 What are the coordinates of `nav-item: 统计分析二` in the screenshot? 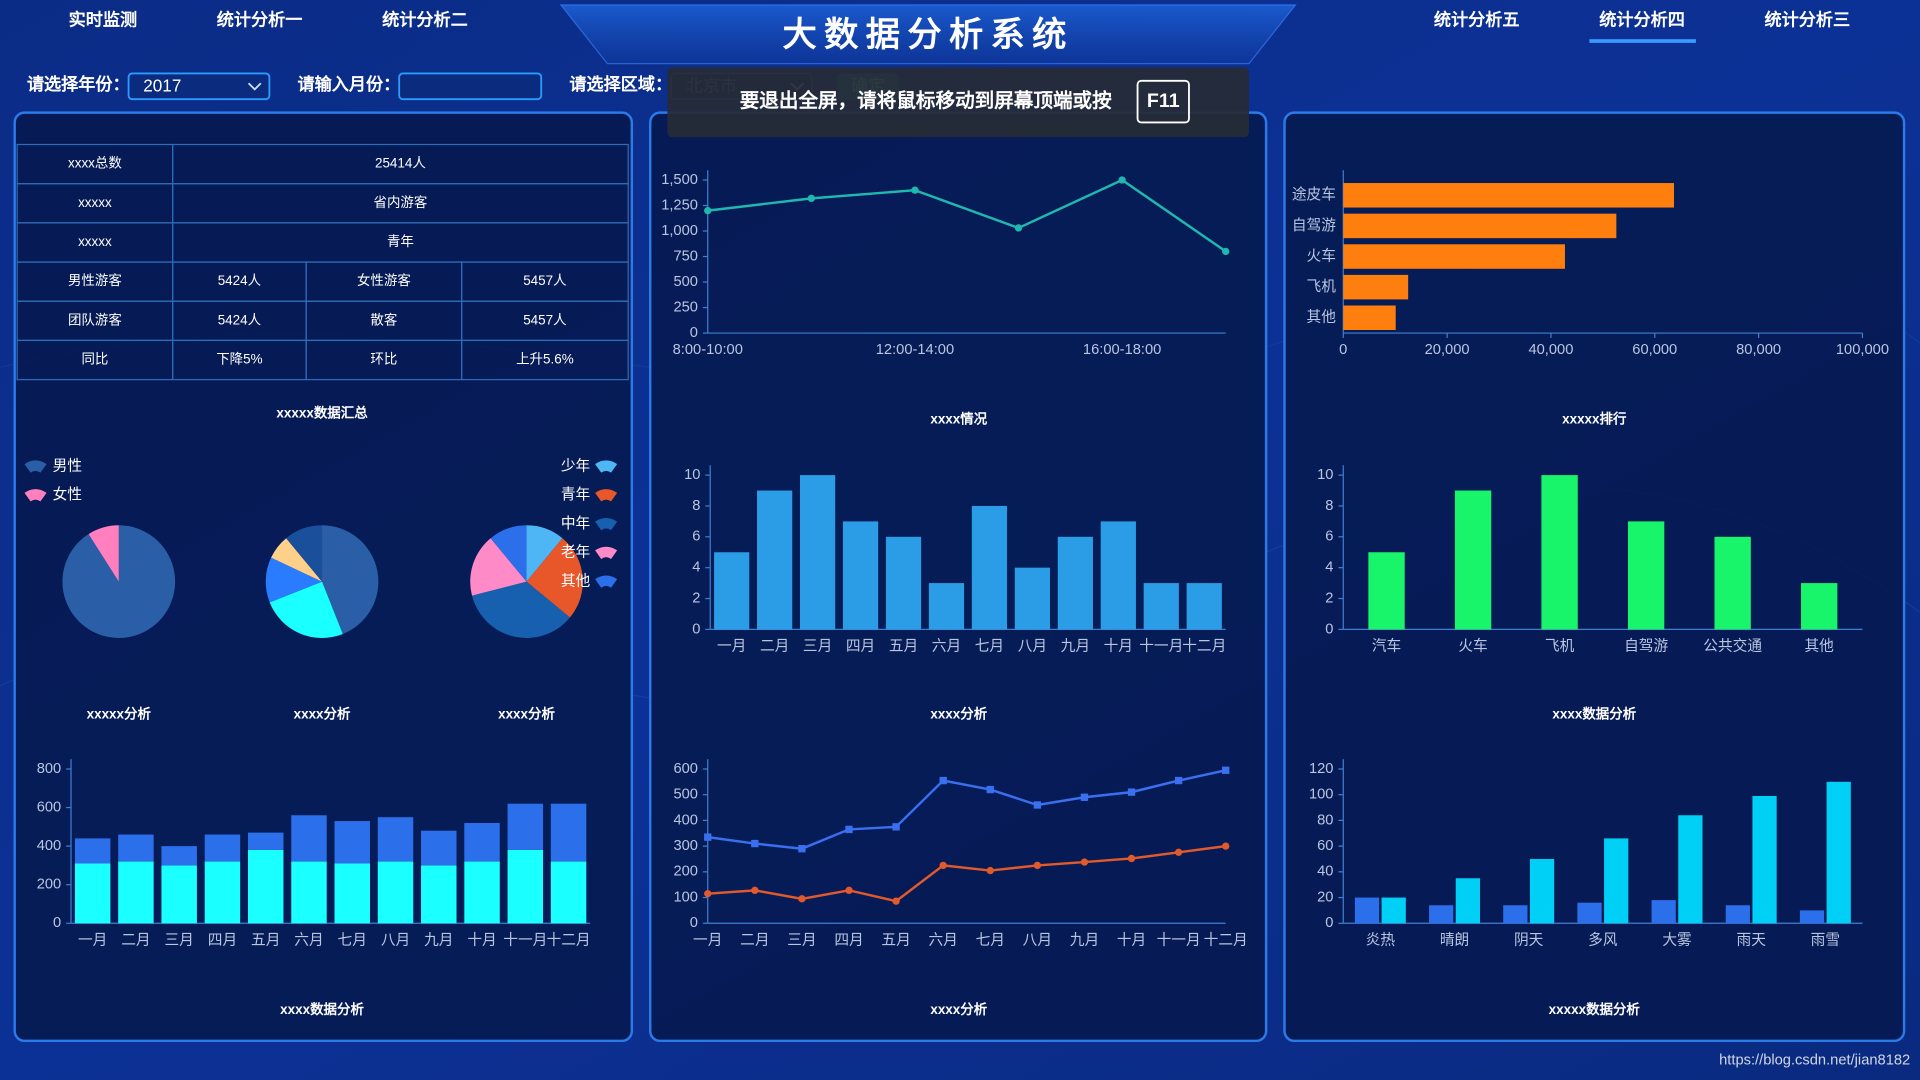 It's located at (425, 19).